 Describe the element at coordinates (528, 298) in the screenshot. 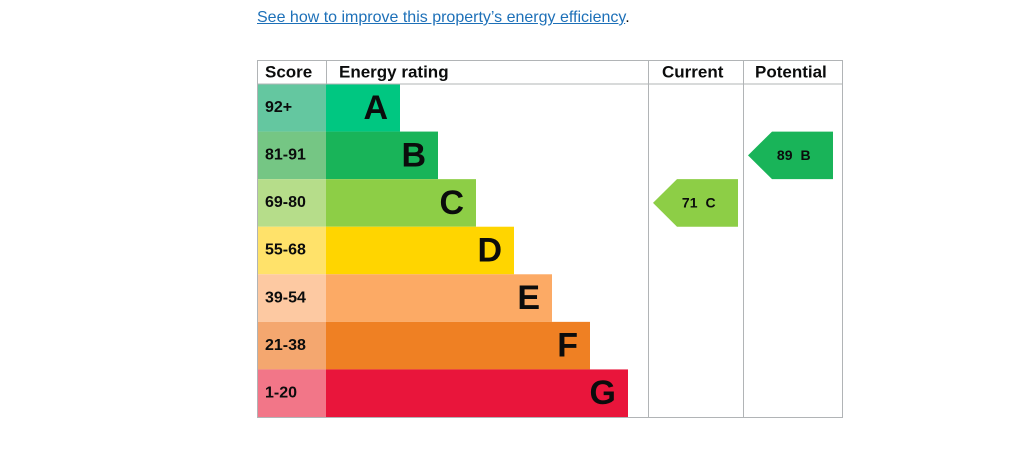

I see `rating-letter: E` at that location.